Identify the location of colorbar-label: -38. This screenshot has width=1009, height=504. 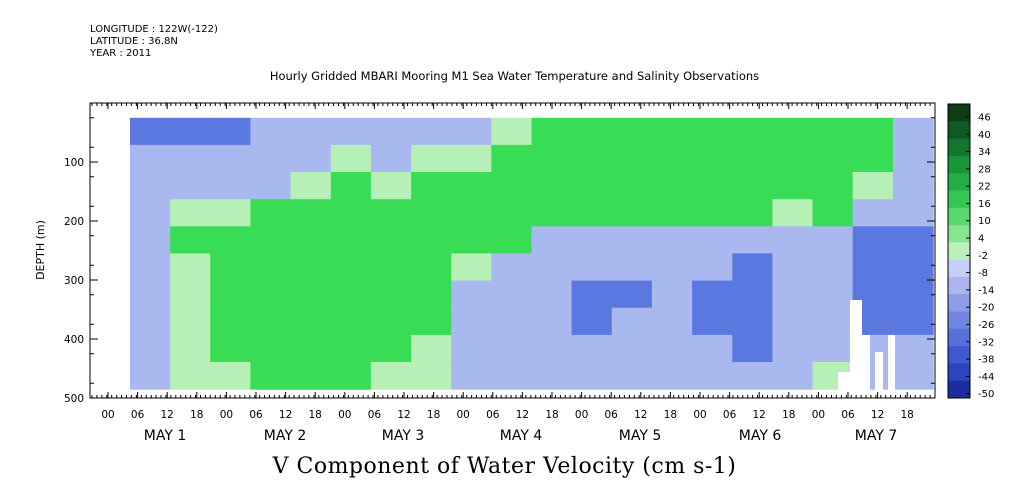
(986, 360).